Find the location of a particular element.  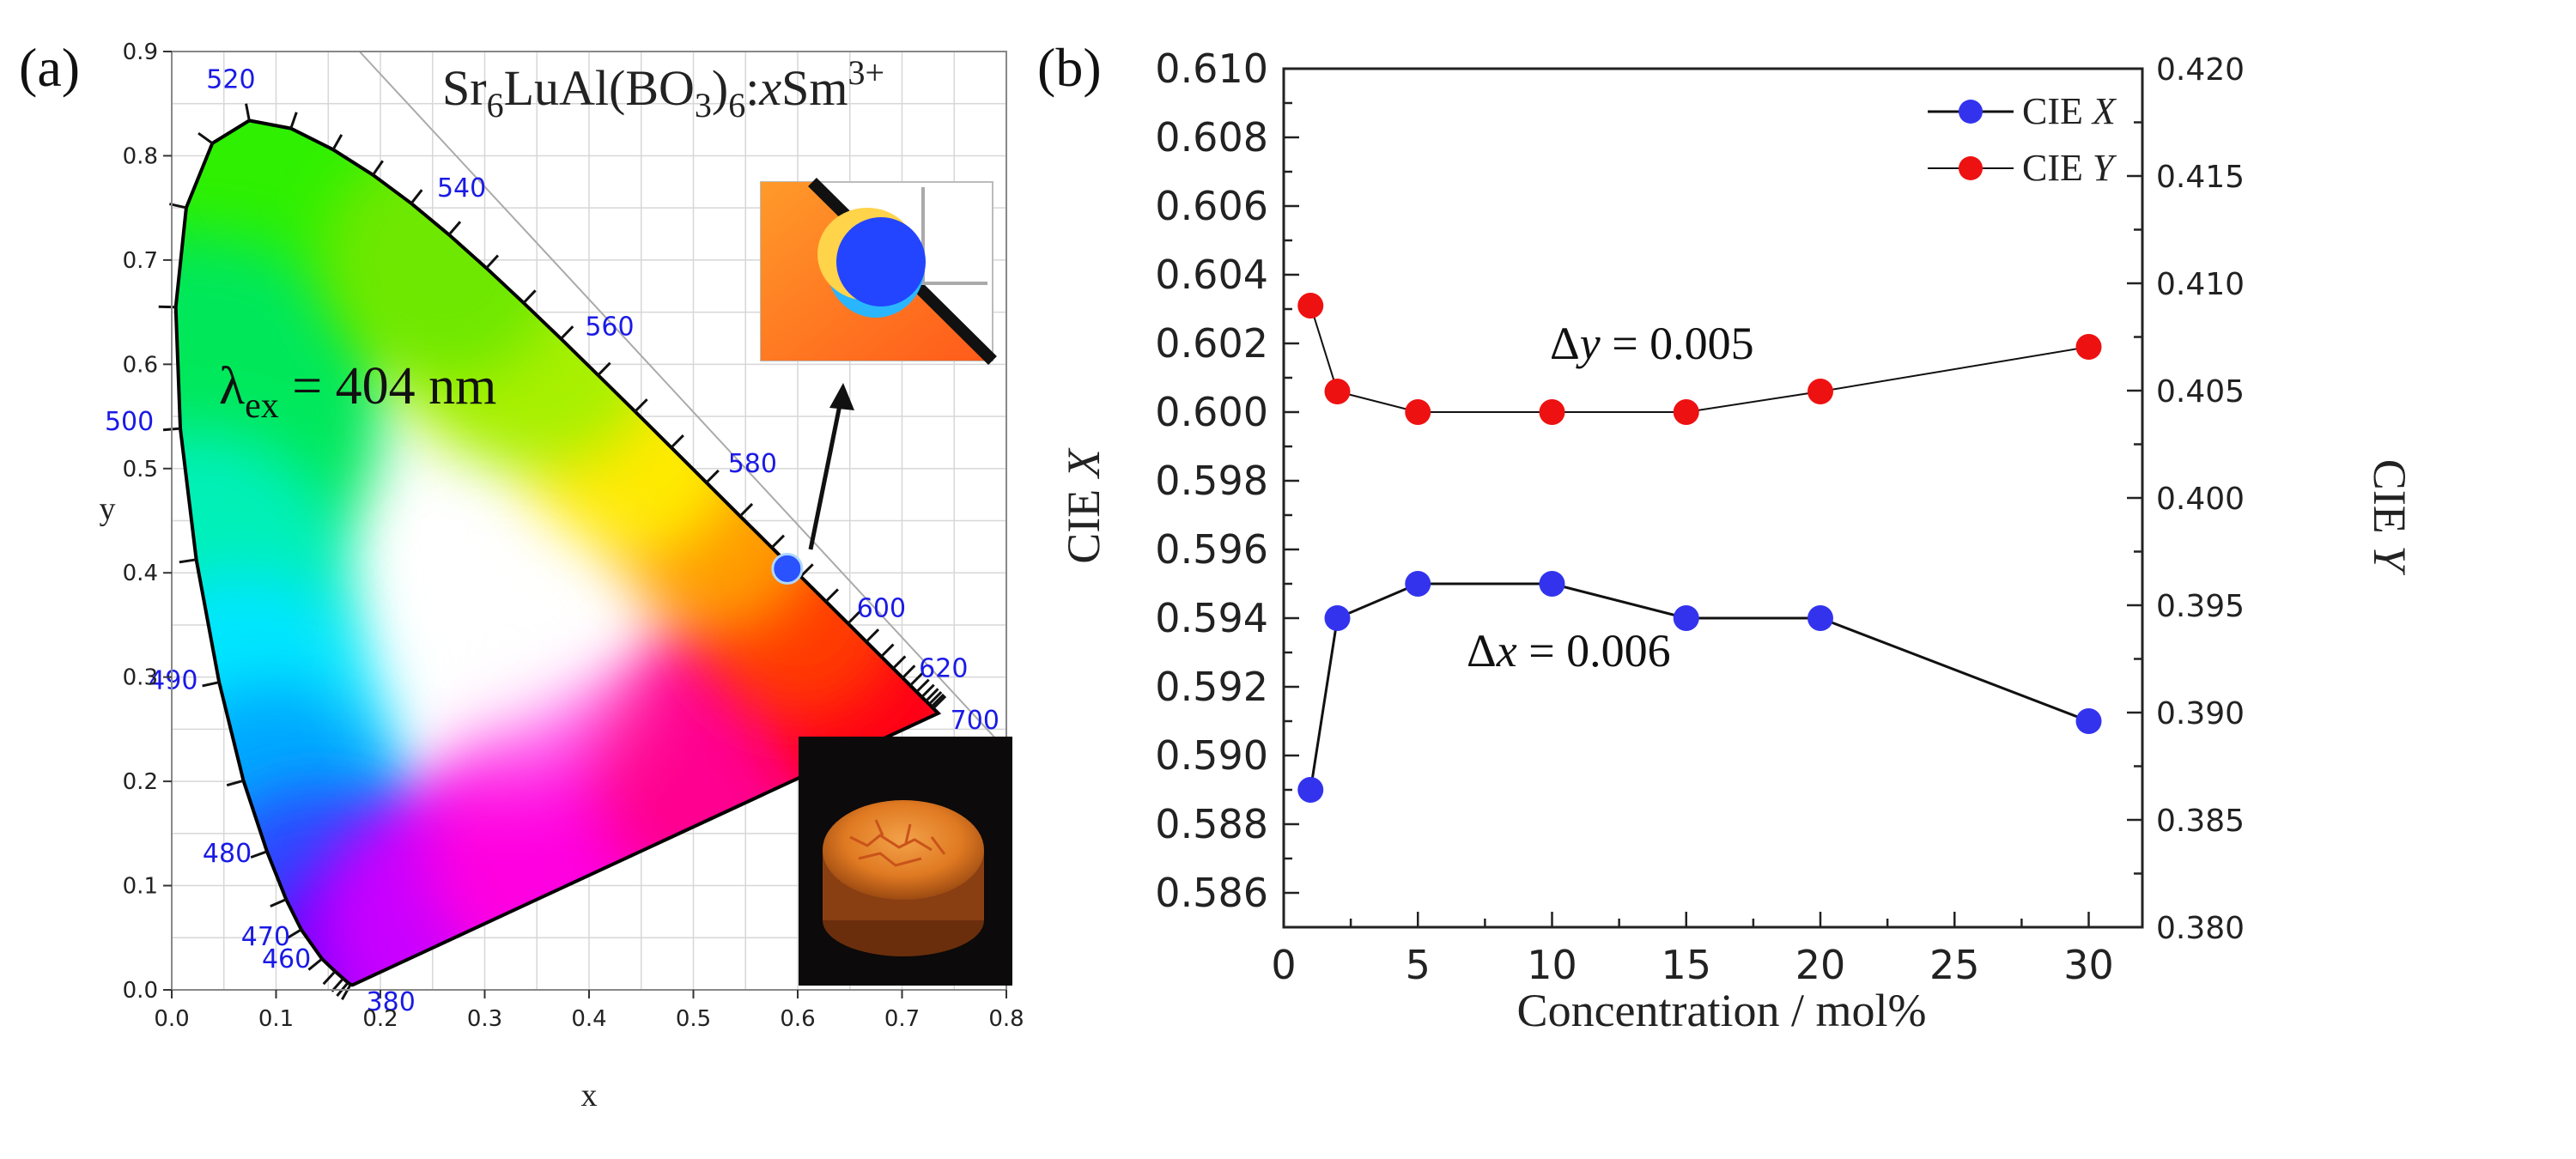

panel-a-ylabel: y is located at coordinates (108, 509).